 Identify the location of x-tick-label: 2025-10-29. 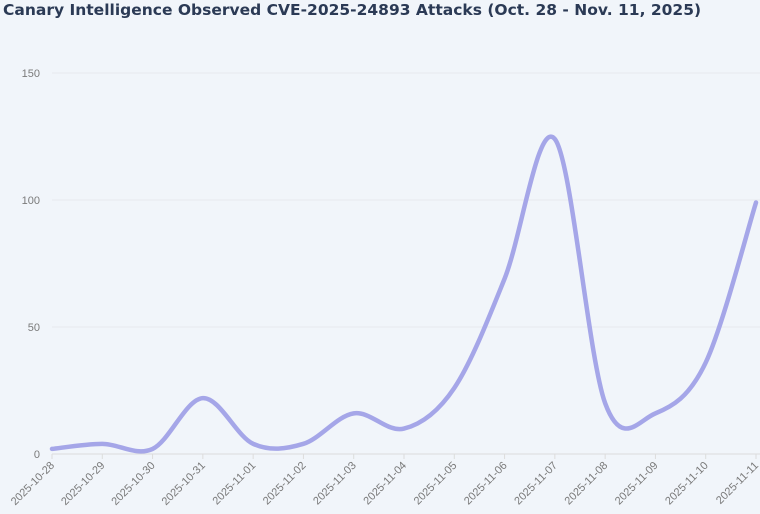
(83, 484).